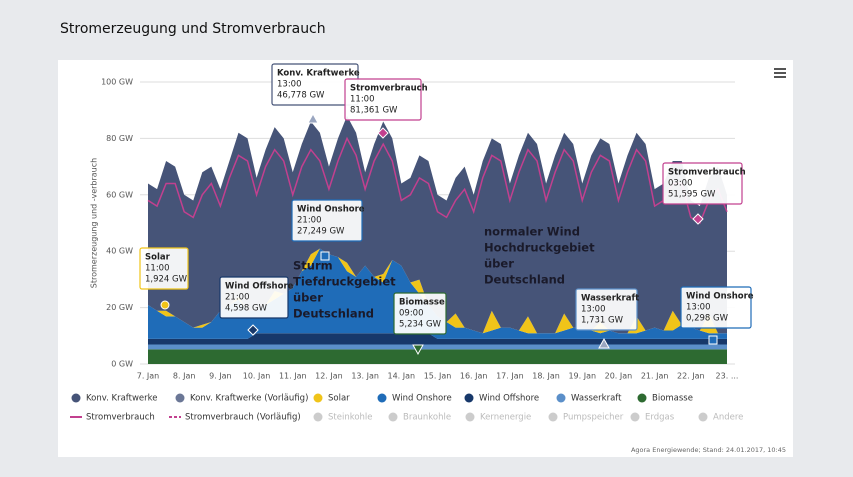  I want to click on legend-label: Stromverbrauch (Vorläufig), so click(243, 418).